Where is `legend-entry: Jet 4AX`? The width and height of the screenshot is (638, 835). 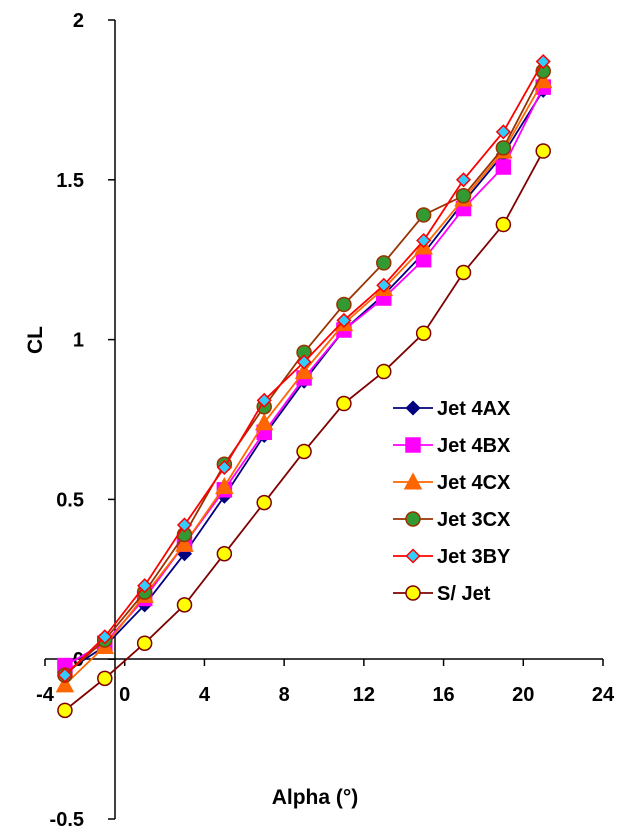
legend-entry: Jet 4AX is located at coordinates (452, 409).